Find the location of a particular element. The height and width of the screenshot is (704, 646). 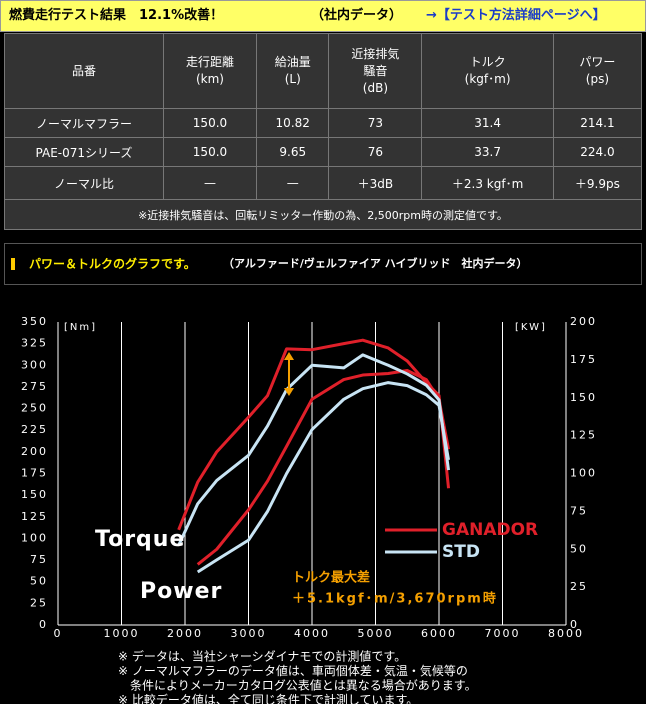

y-tick-label: 150 is located at coordinates (34, 494).